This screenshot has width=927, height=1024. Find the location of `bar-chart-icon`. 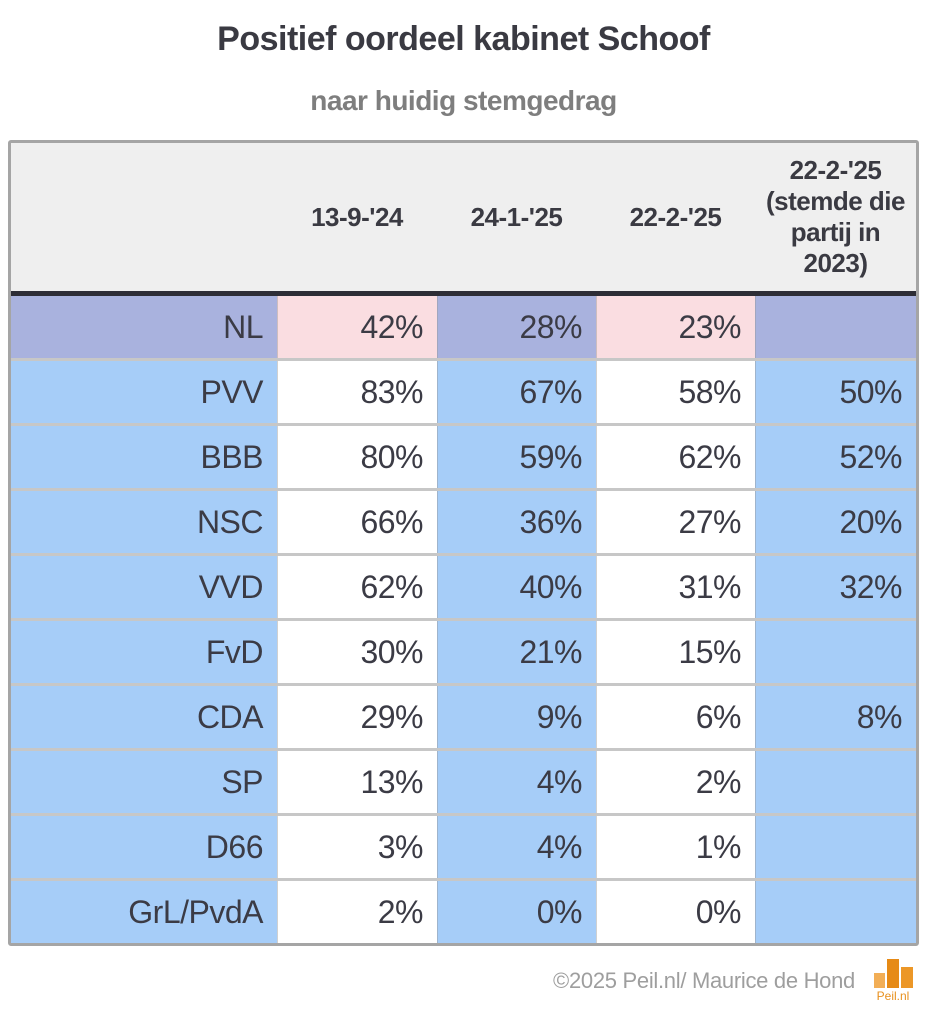

bar-chart-icon is located at coordinates (893, 973).